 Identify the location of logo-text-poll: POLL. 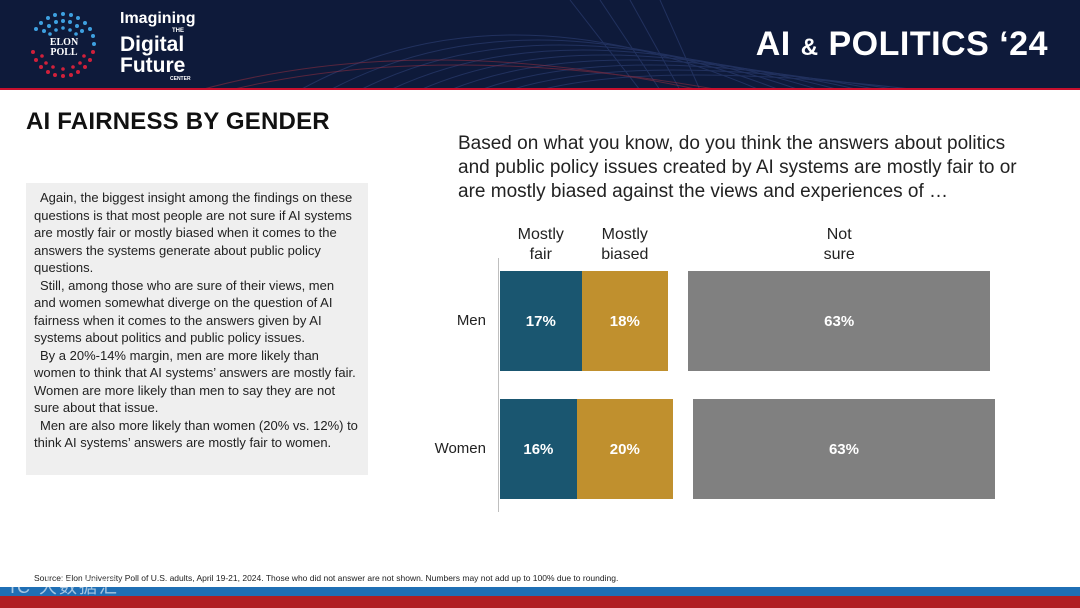
(64, 52).